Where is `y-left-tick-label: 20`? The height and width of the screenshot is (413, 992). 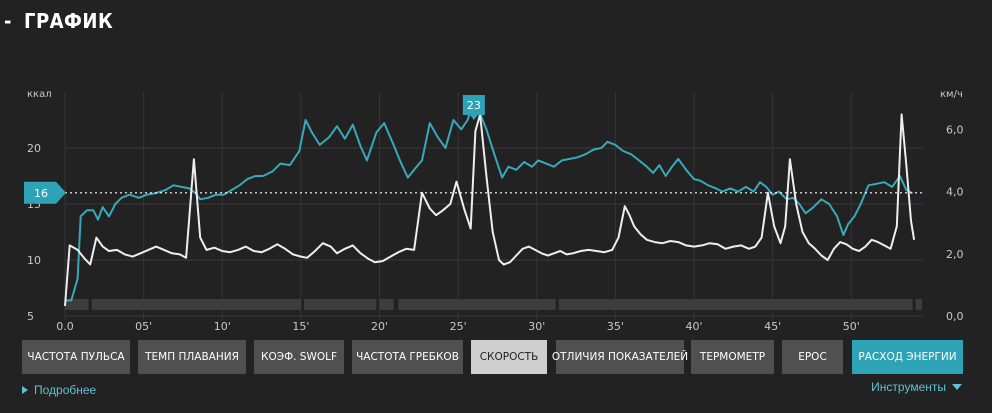 y-left-tick-label: 20 is located at coordinates (34, 148).